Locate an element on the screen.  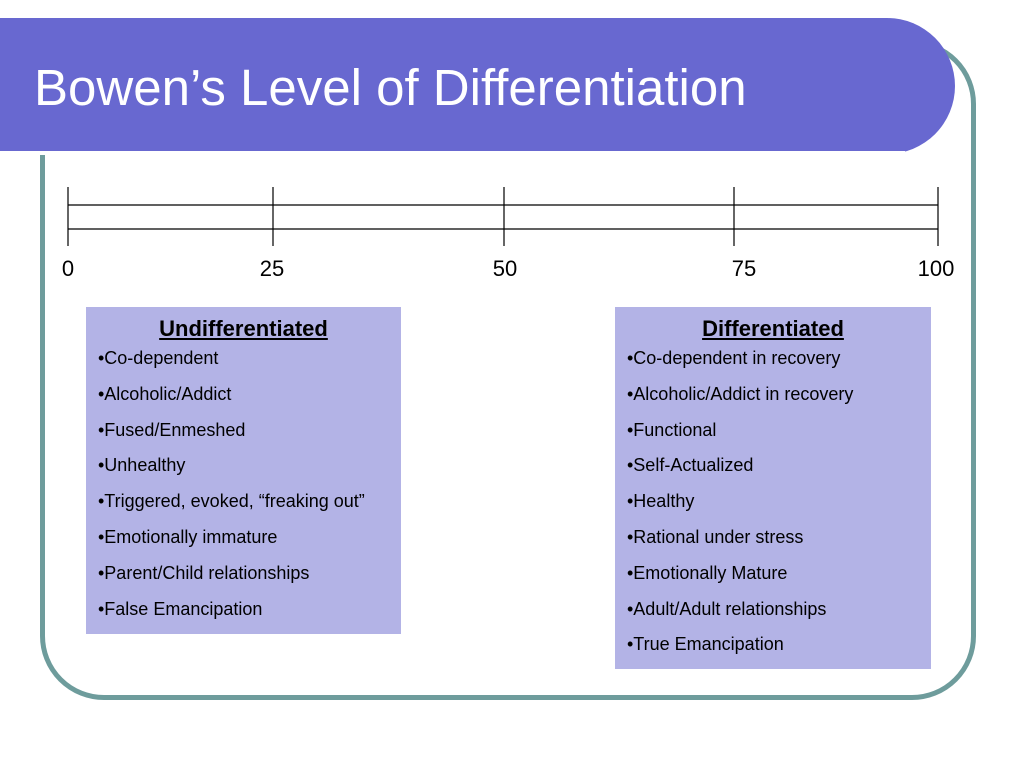
list-item: •Triggered, evoked, “freaking out” is located at coordinates (231, 501).